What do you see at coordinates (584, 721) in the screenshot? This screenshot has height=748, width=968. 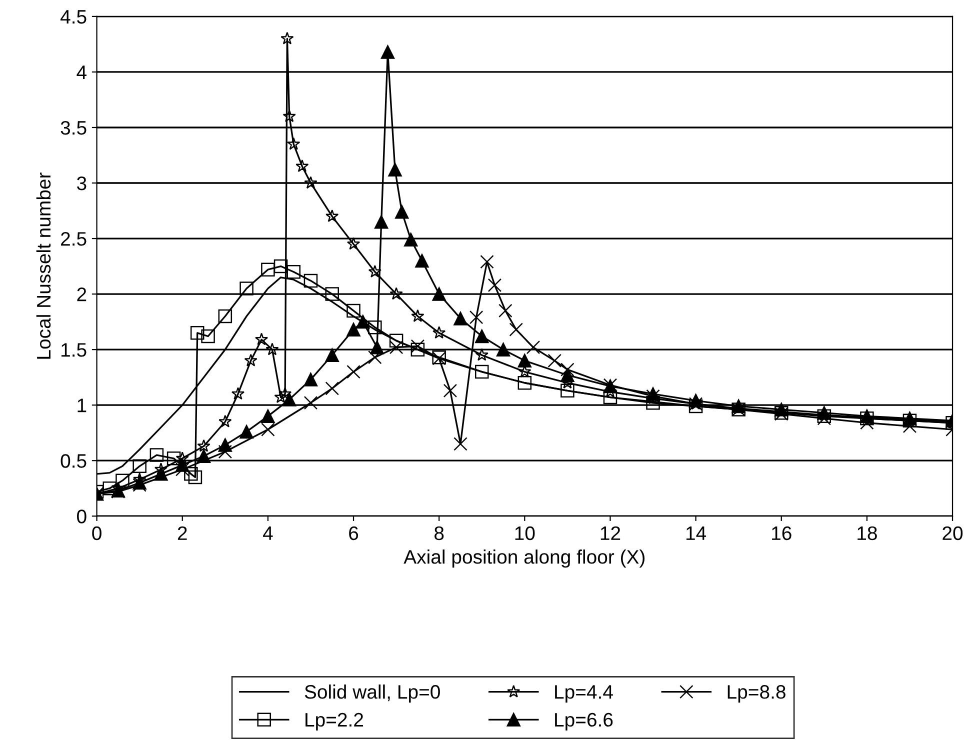 I see `legend-label: Lp=6.6` at bounding box center [584, 721].